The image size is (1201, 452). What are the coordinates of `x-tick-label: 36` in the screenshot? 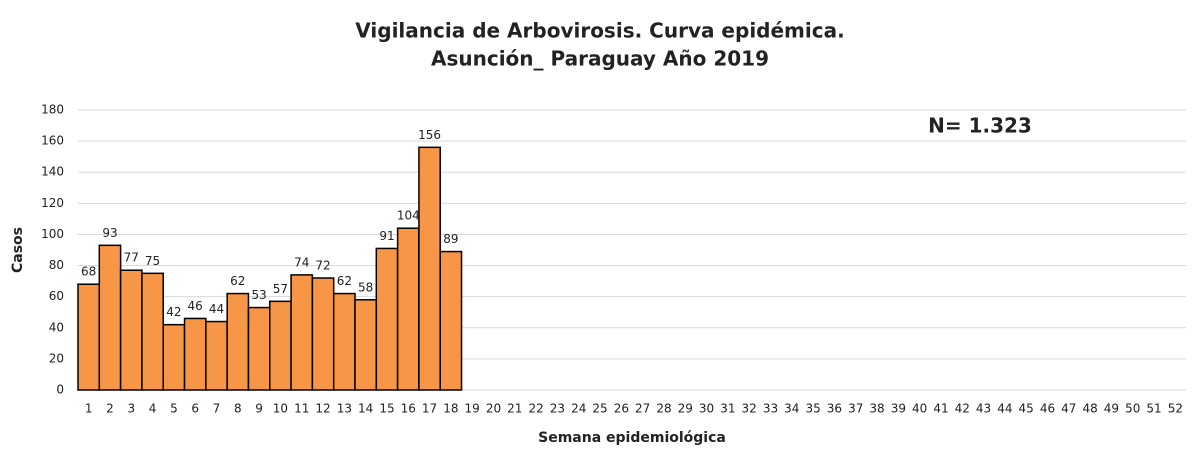 It's located at (834, 409).